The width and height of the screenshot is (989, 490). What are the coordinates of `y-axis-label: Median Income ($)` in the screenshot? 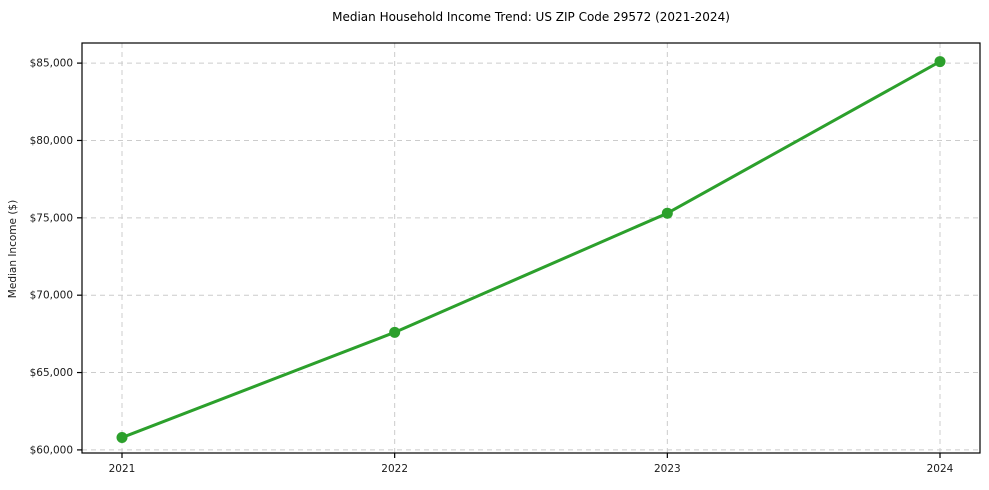 It's located at (13, 249).